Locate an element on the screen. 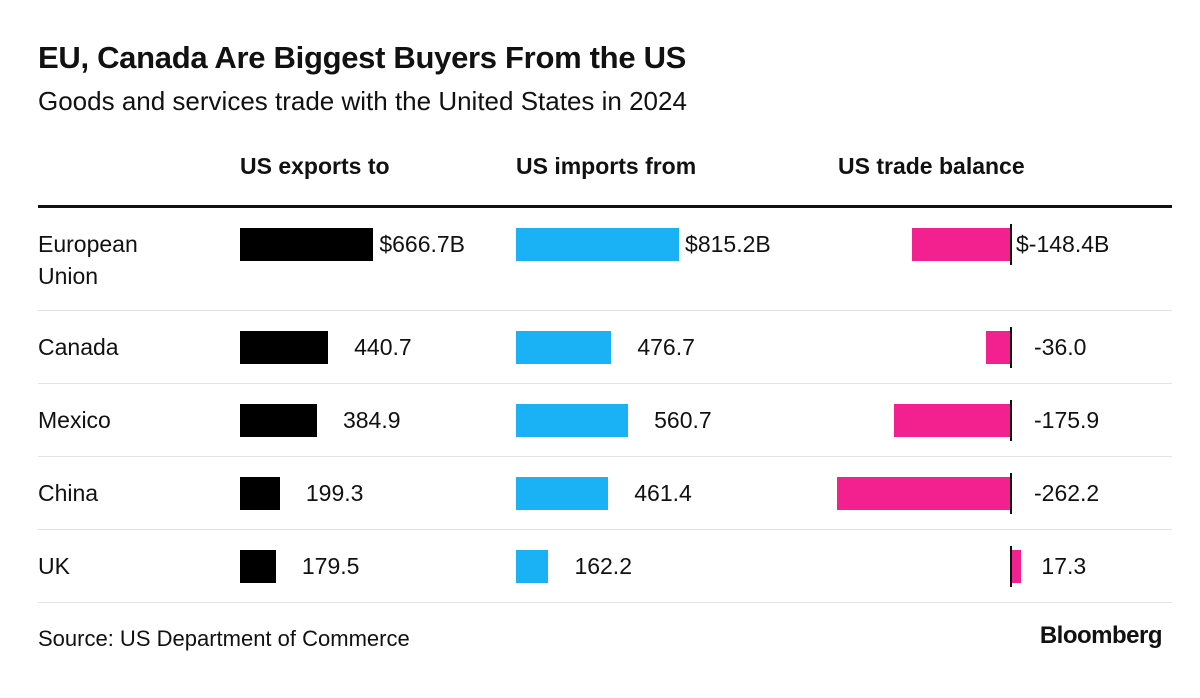 This screenshot has height=698, width=1200. row-label-line: China is located at coordinates (68, 493).